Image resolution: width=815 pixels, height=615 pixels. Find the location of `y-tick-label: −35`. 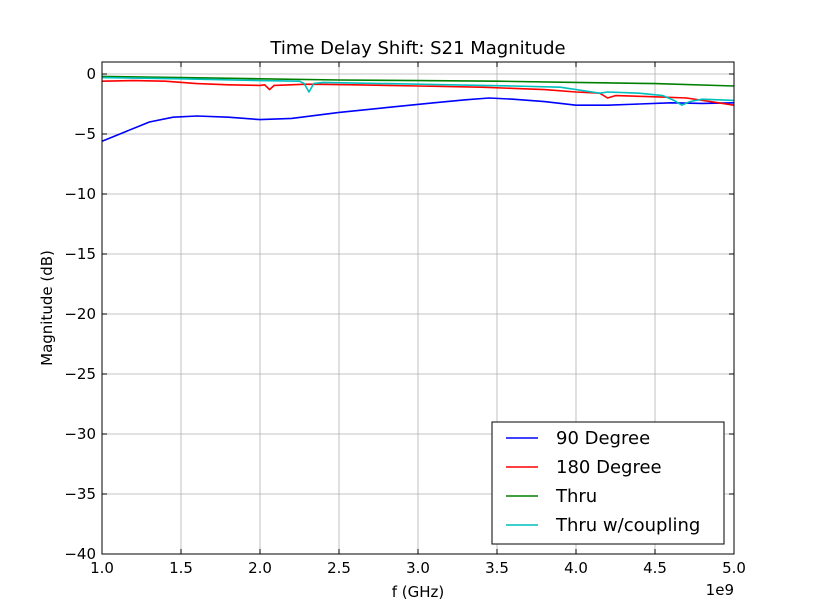

y-tick-label: −35 is located at coordinates (80, 494).